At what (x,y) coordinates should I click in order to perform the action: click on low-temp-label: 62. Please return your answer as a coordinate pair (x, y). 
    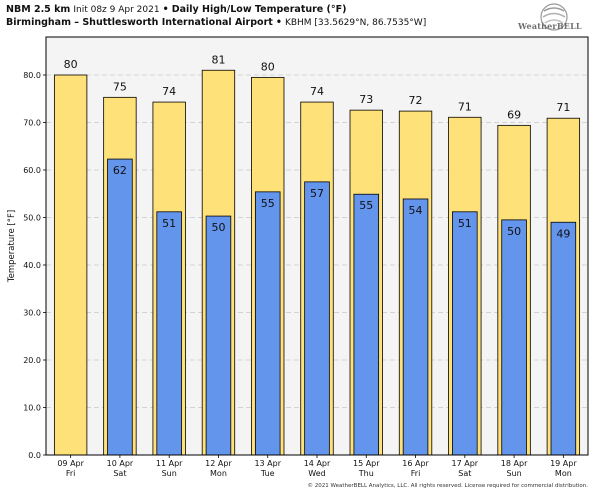
    Looking at the image, I should click on (120, 170).